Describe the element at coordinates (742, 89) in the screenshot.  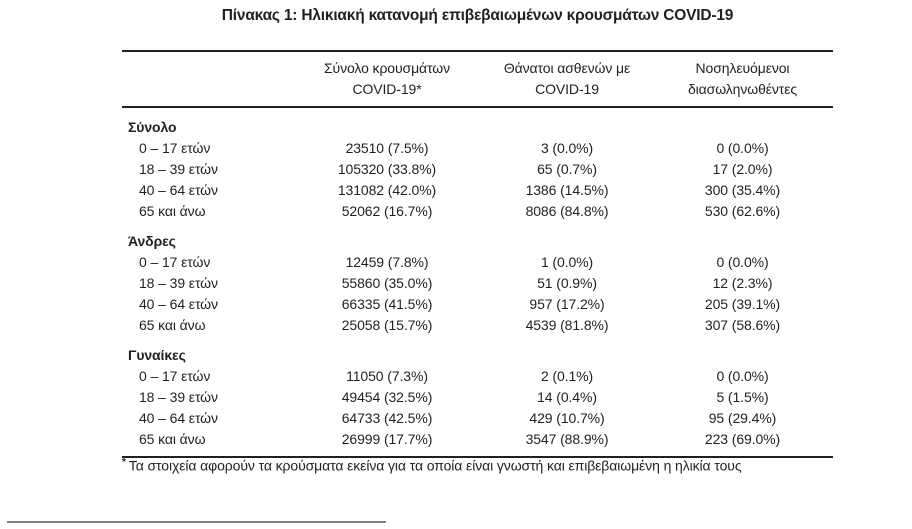
I see `column-header-intubated-line2: διασωληνωθέντες` at that location.